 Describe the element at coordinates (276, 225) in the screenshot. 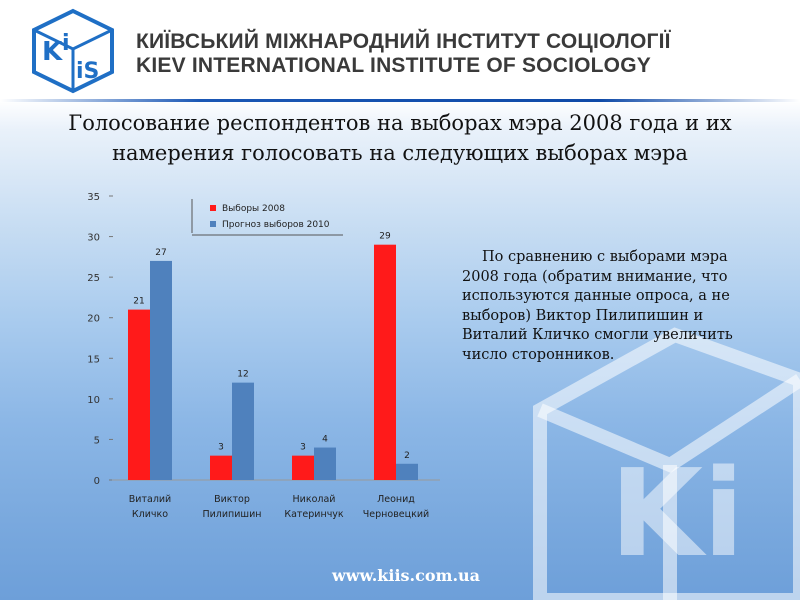

I see `legend-entry: Прогноз выборов 2010` at that location.